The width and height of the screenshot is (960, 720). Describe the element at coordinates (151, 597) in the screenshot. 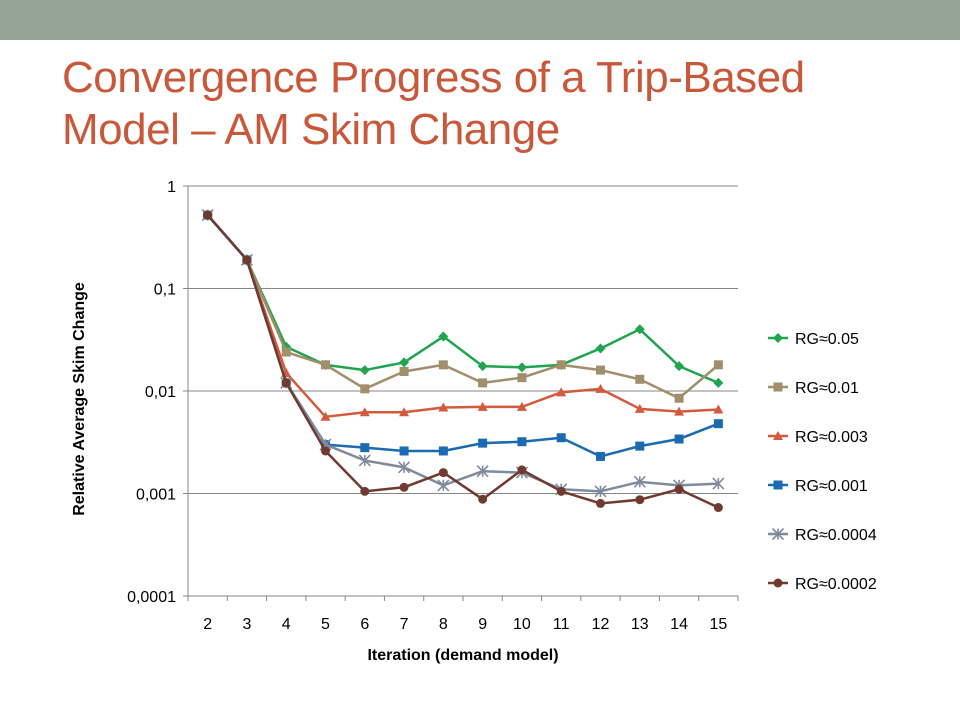

I see `y-tick-label: 0,0001` at that location.